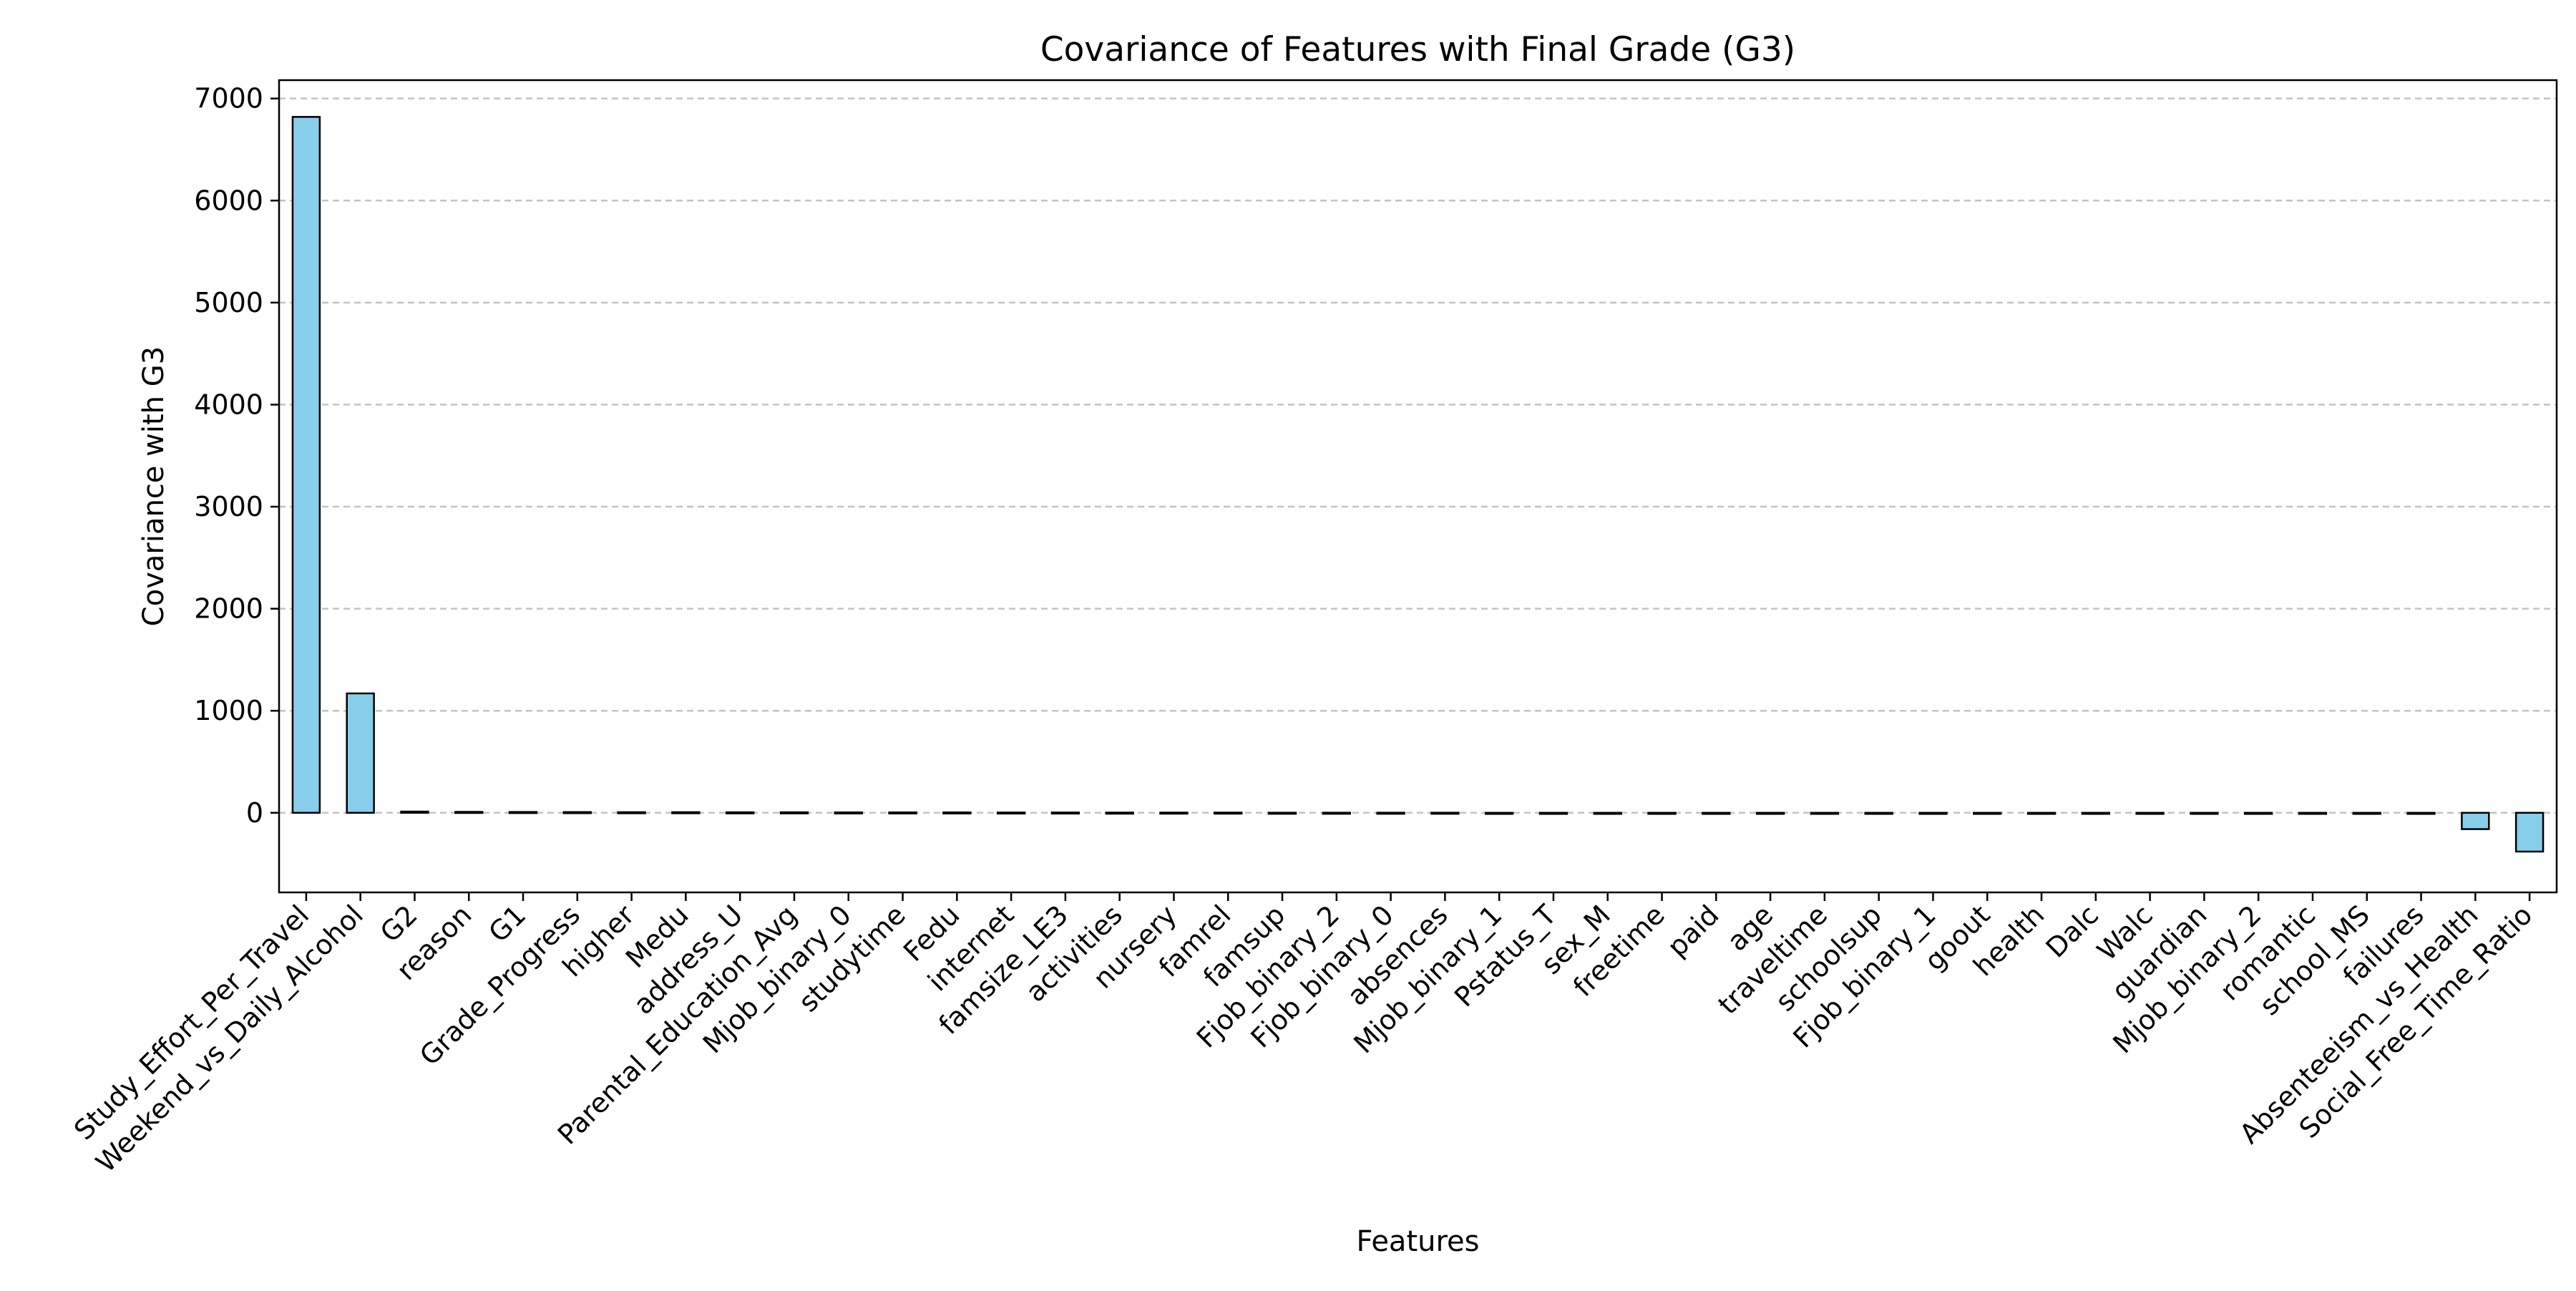 Image resolution: width=2576 pixels, height=1291 pixels. I want to click on y-tick-label: 4000, so click(228, 404).